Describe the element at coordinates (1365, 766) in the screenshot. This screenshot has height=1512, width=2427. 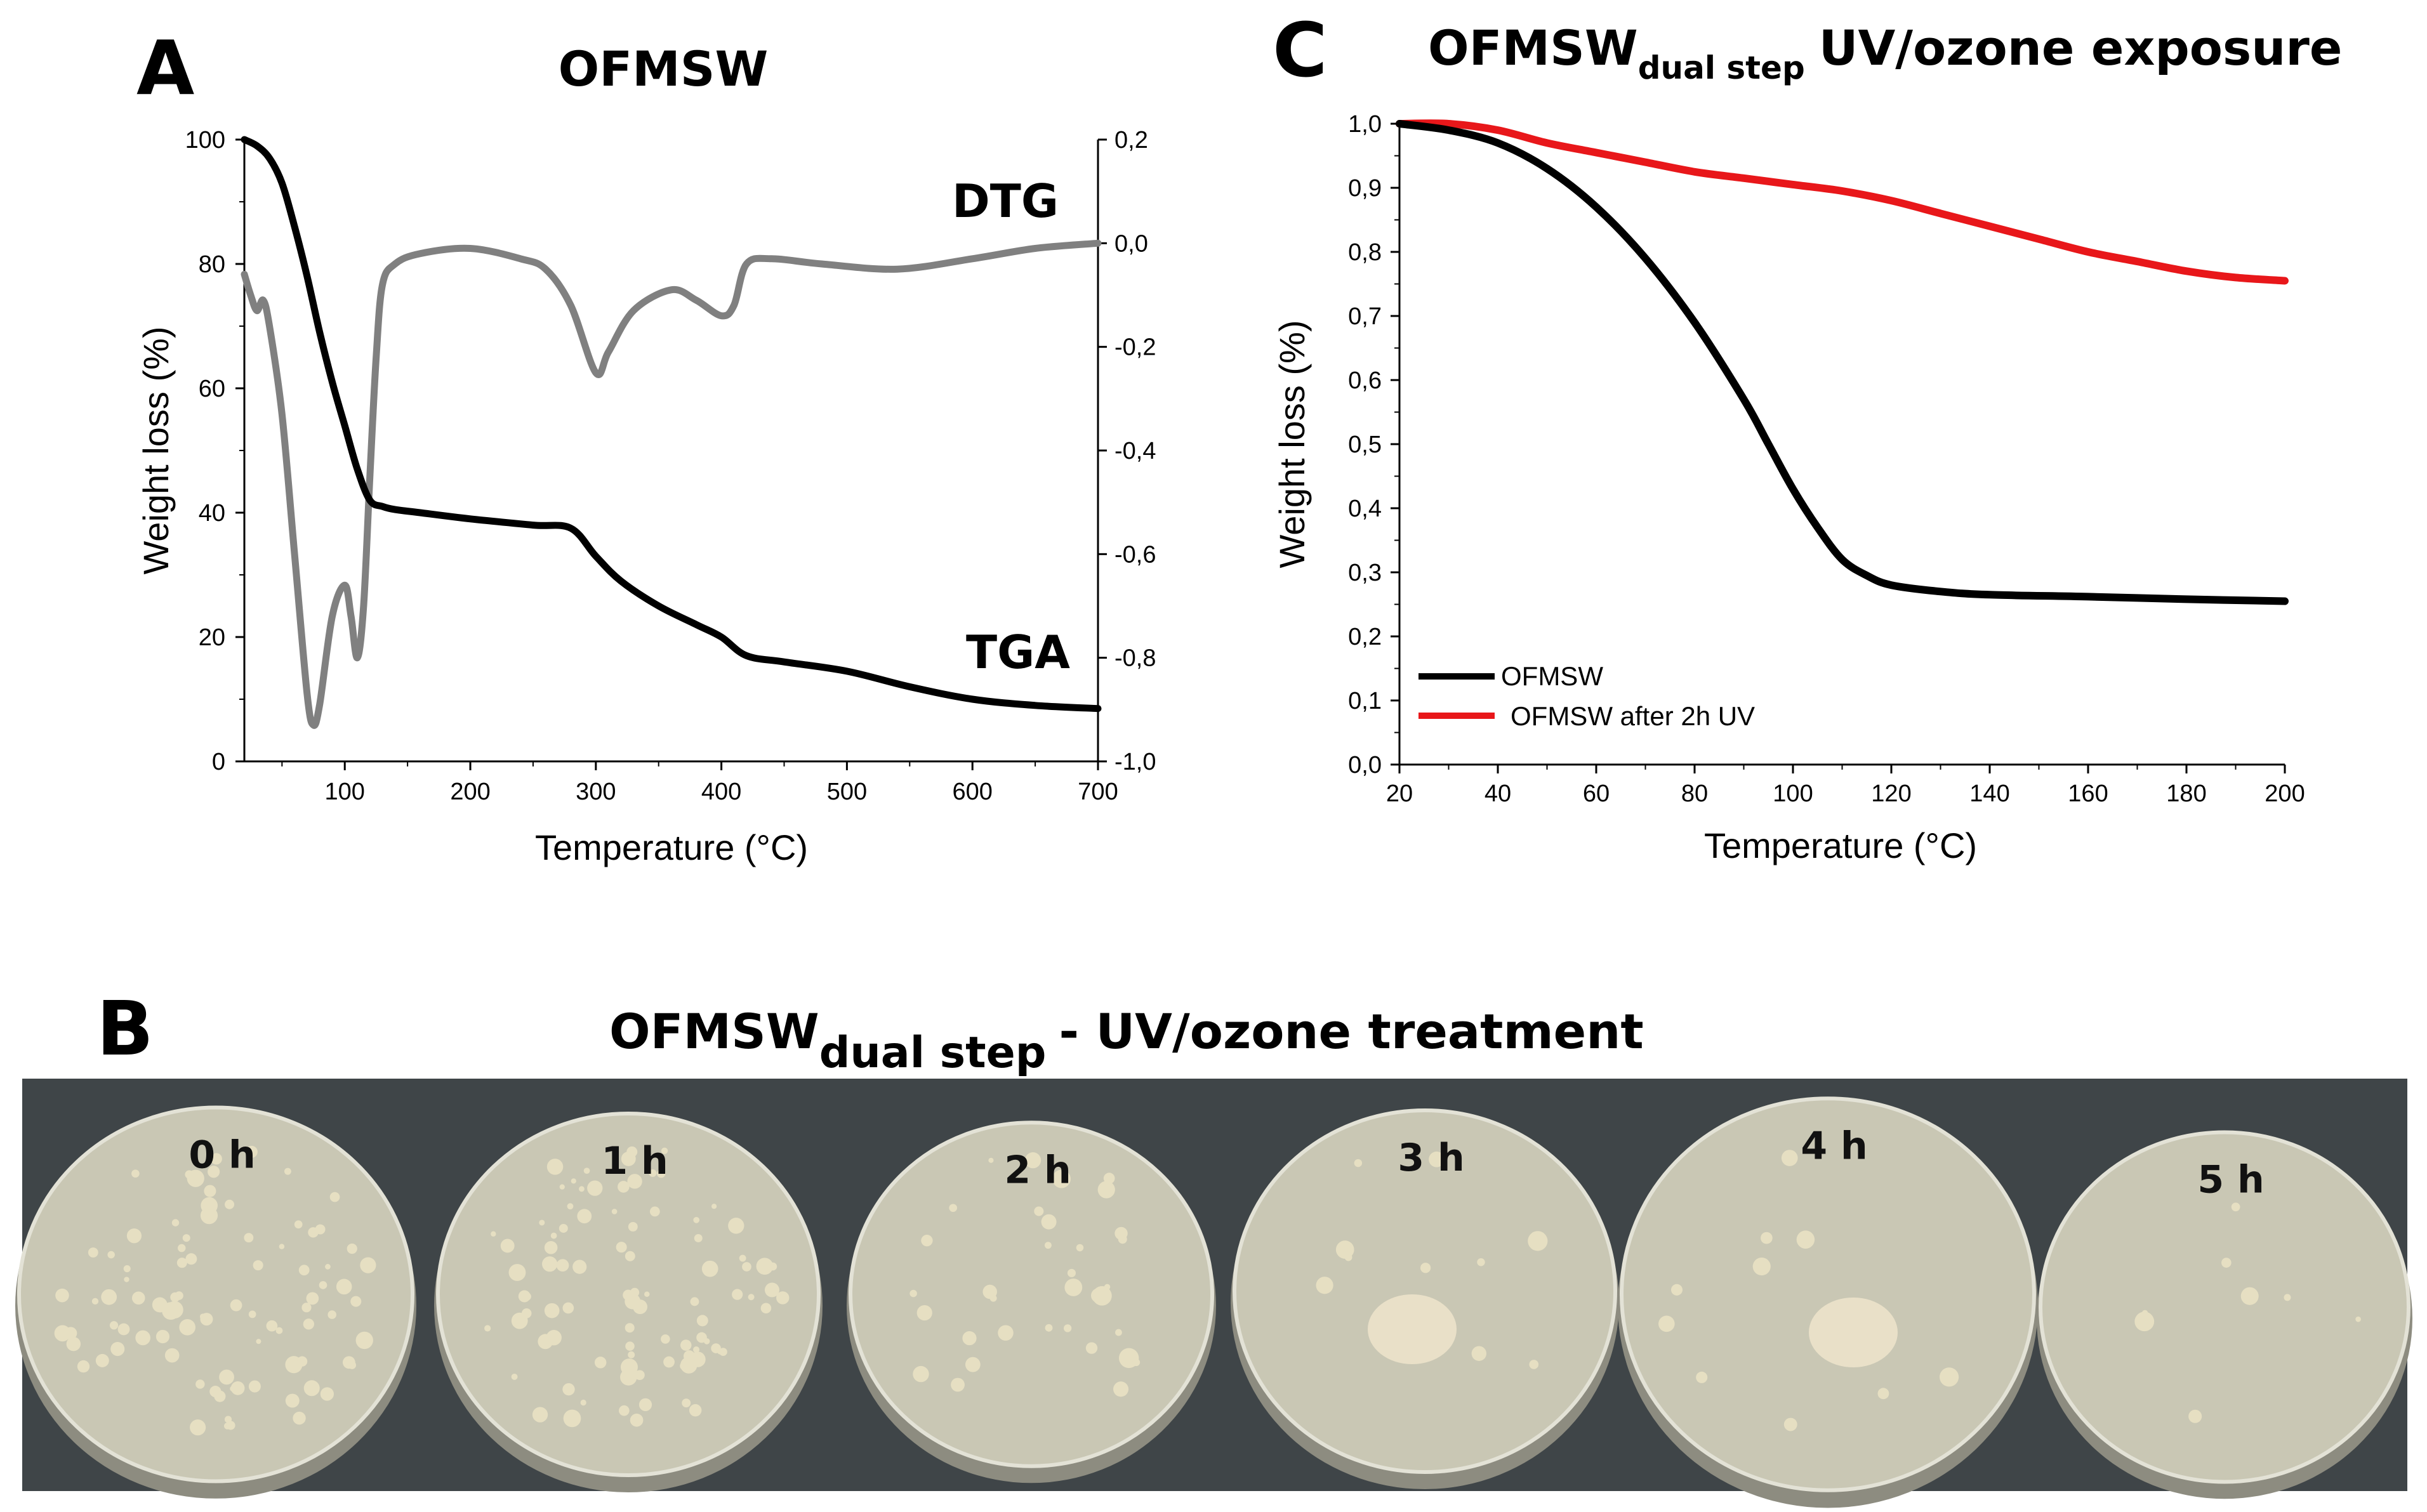
I see `y-tick-label: 0,0` at that location.